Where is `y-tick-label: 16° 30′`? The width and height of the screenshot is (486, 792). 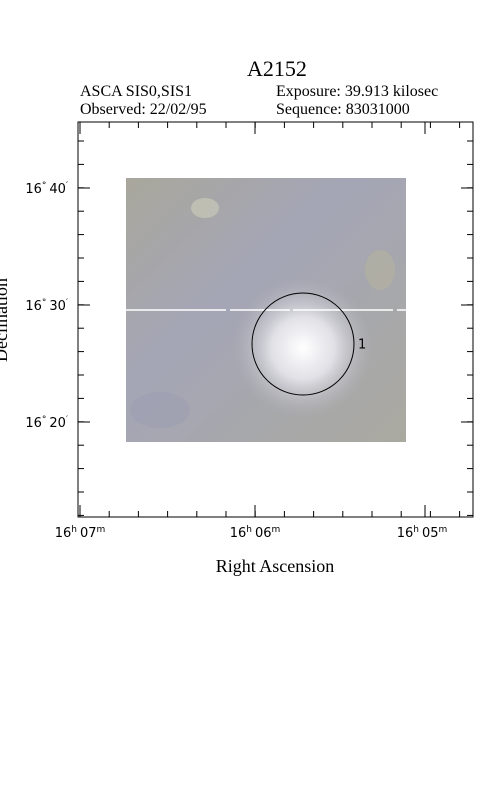 y-tick-label: 16° 30′ is located at coordinates (46, 306).